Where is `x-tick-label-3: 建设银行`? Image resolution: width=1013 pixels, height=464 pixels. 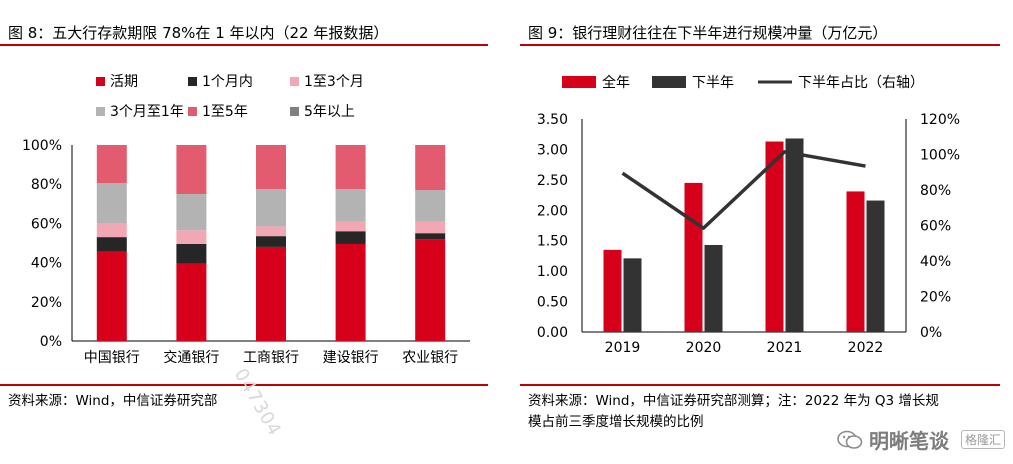 x-tick-label-3: 建设银行 is located at coordinates (351, 358).